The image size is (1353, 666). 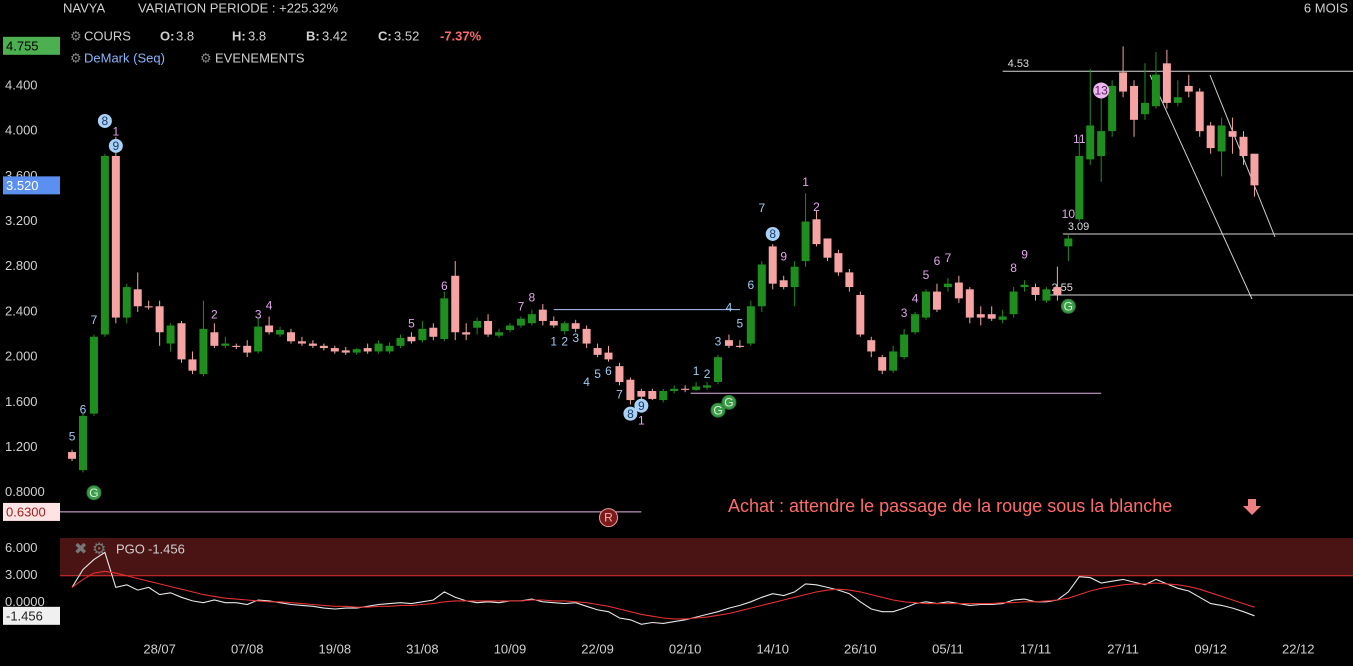 I want to click on y-tick-label: 3.200, so click(x=21, y=220).